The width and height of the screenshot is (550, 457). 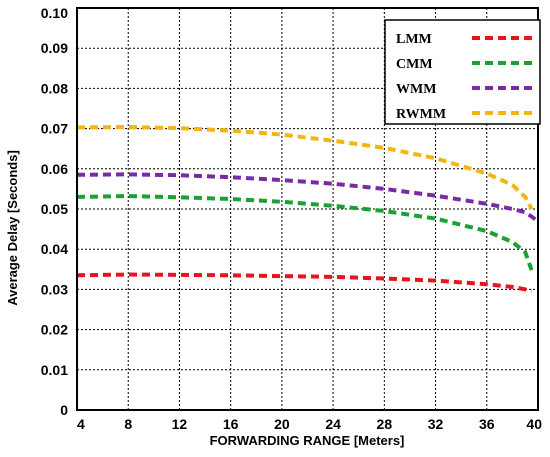 I want to click on x-tick-label: 8, so click(x=128, y=424).